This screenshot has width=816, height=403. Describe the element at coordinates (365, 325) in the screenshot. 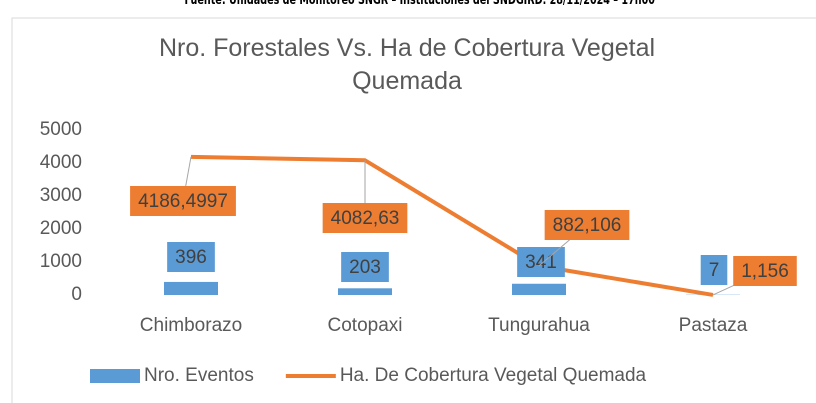

I see `x-tick-label: Cotopaxi` at that location.